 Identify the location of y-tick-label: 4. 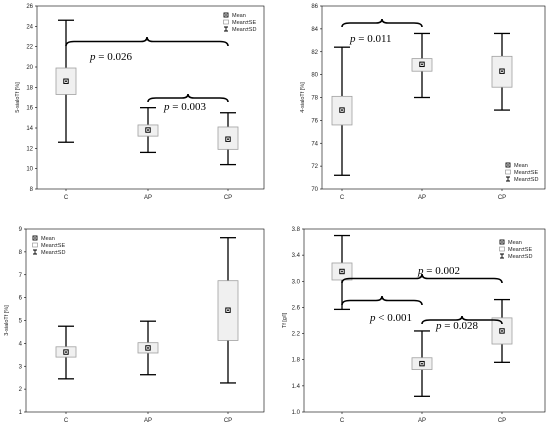
(21, 344).